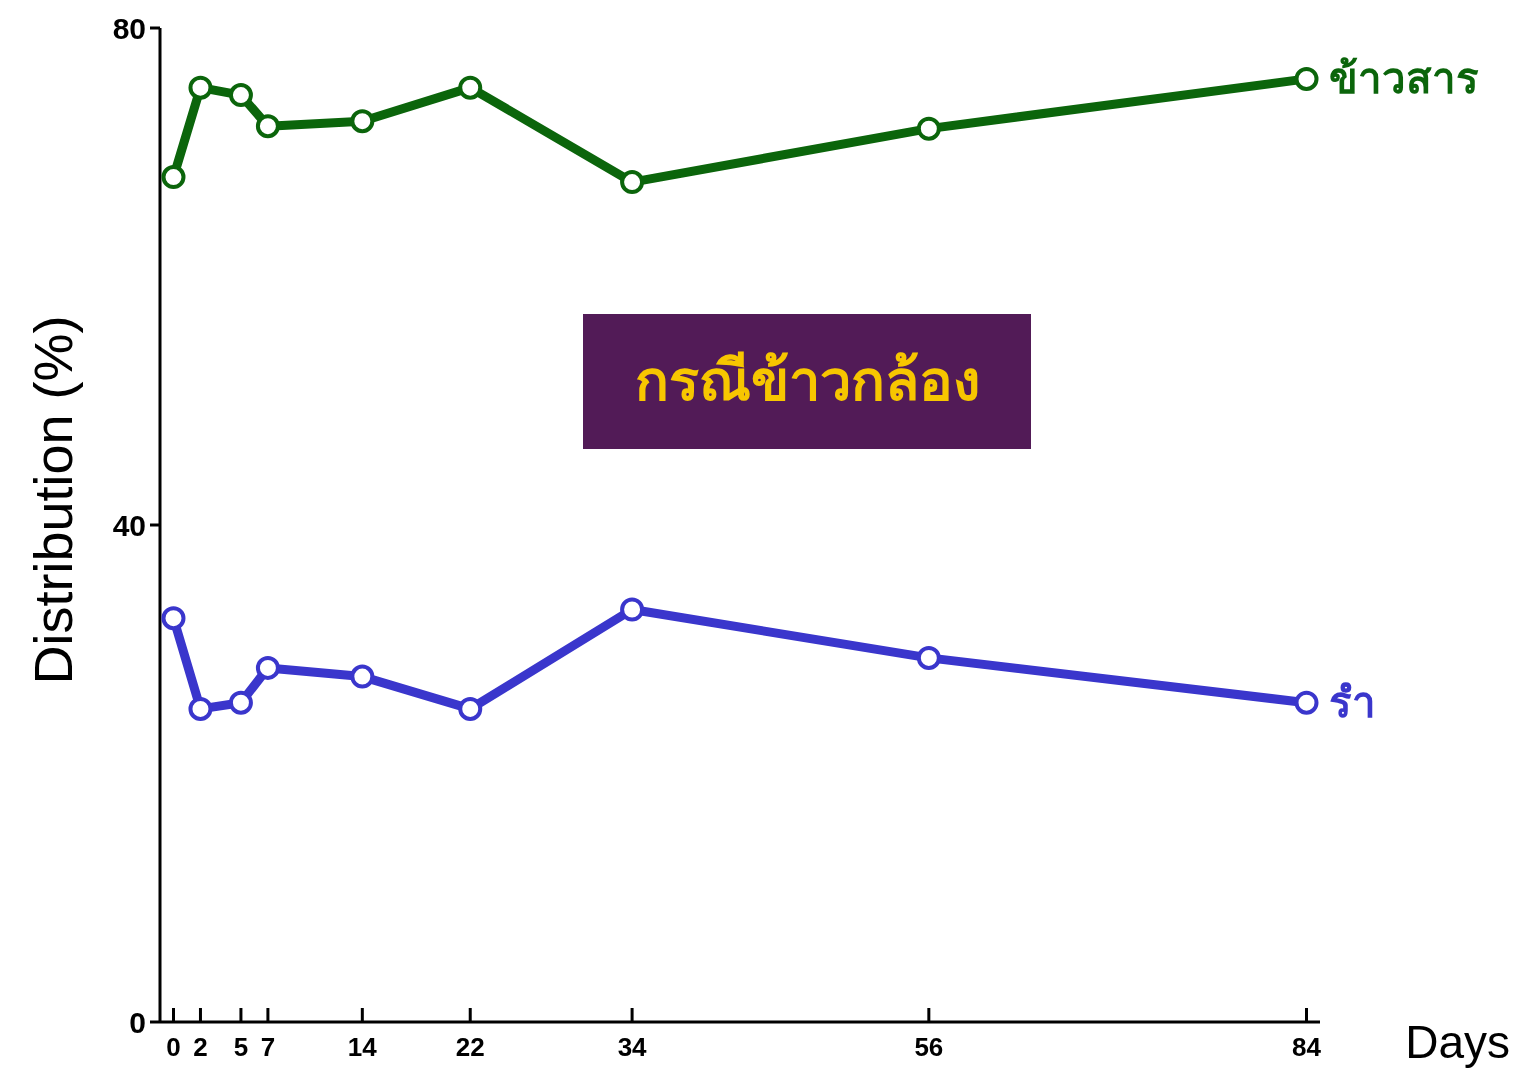  Describe the element at coordinates (241, 1047) in the screenshot. I see `x-tick-label: 5` at that location.